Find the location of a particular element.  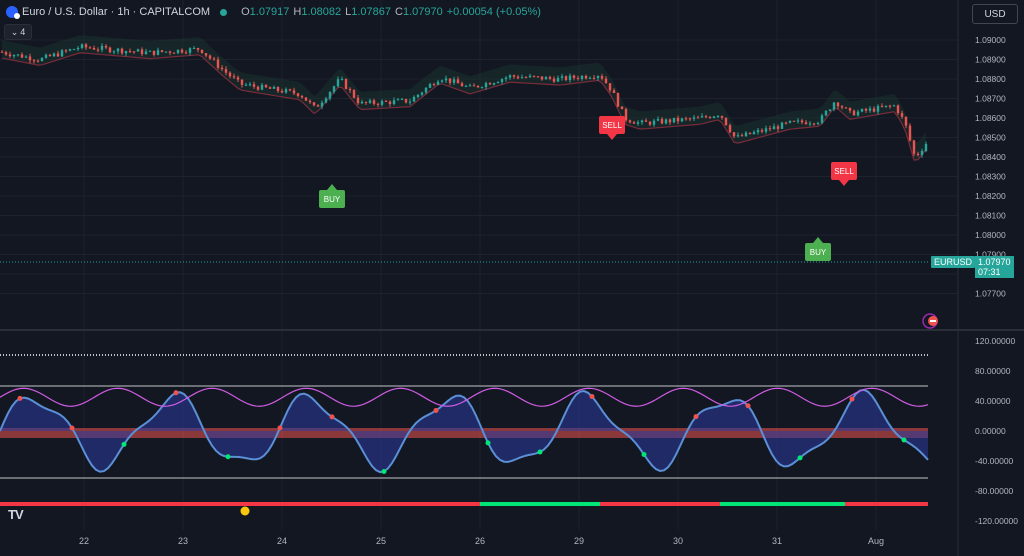

flag-icon is located at coordinates (930, 321).